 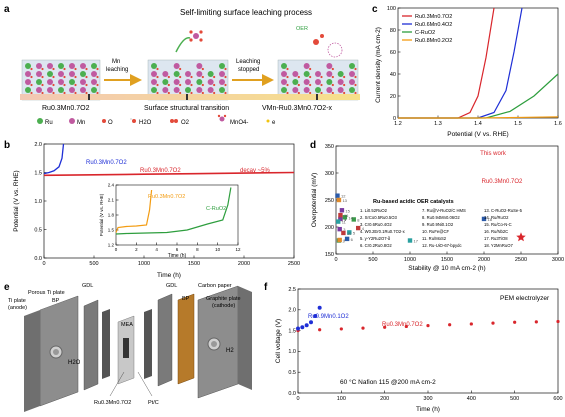 What do you see at coordinates (230, 351) in the screenshot?
I see `h2-label: H2` at bounding box center [230, 351].